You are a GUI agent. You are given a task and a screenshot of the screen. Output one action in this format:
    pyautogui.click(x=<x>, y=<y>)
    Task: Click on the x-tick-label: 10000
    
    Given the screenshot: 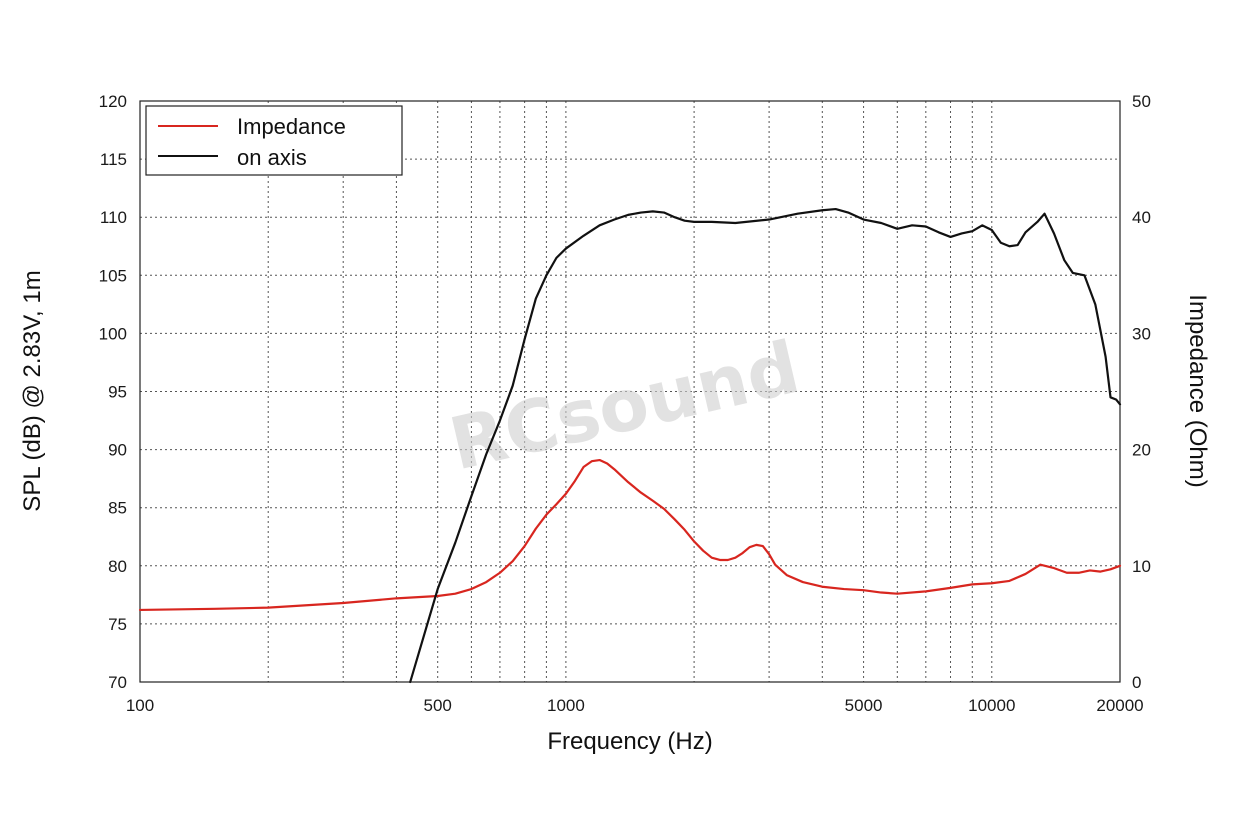 What is the action you would take?
    pyautogui.click(x=991, y=705)
    